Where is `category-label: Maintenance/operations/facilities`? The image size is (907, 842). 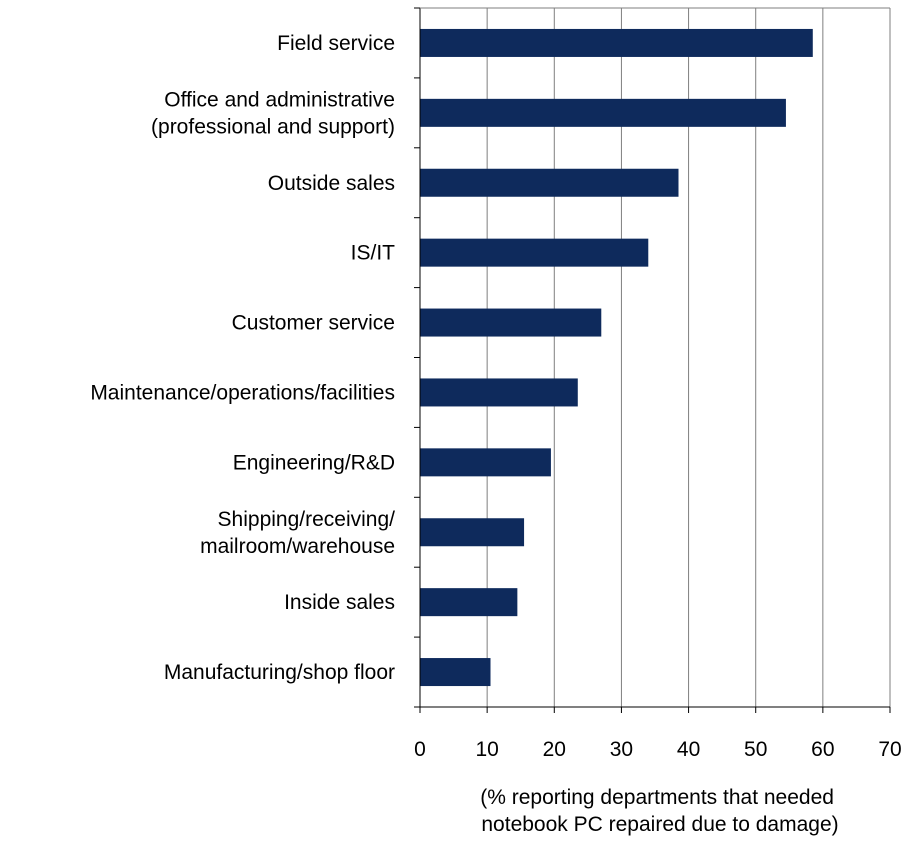 category-label: Maintenance/operations/facilities is located at coordinates (242, 392).